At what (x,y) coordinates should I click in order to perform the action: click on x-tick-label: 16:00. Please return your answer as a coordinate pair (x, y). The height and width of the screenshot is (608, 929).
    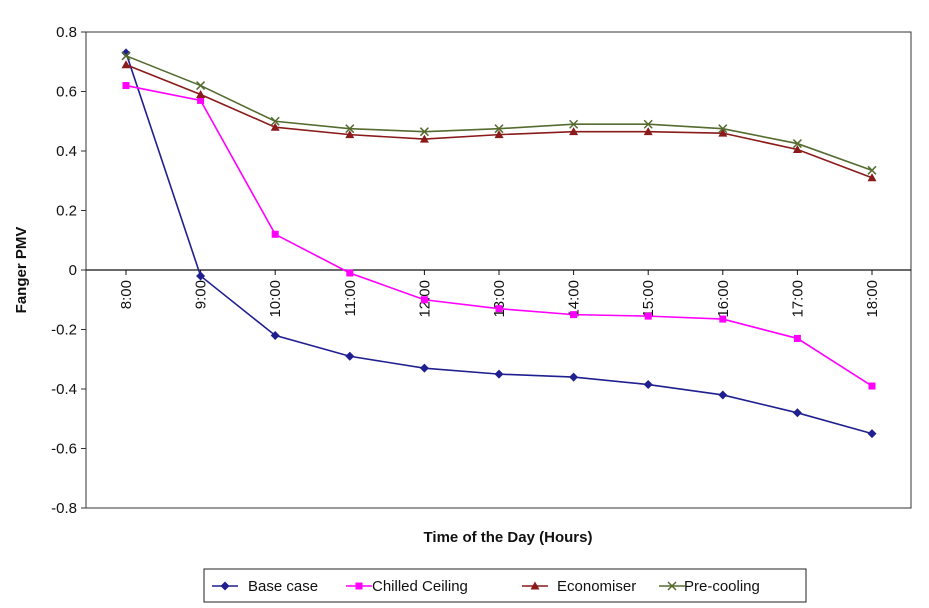
    Looking at the image, I should click on (723, 299).